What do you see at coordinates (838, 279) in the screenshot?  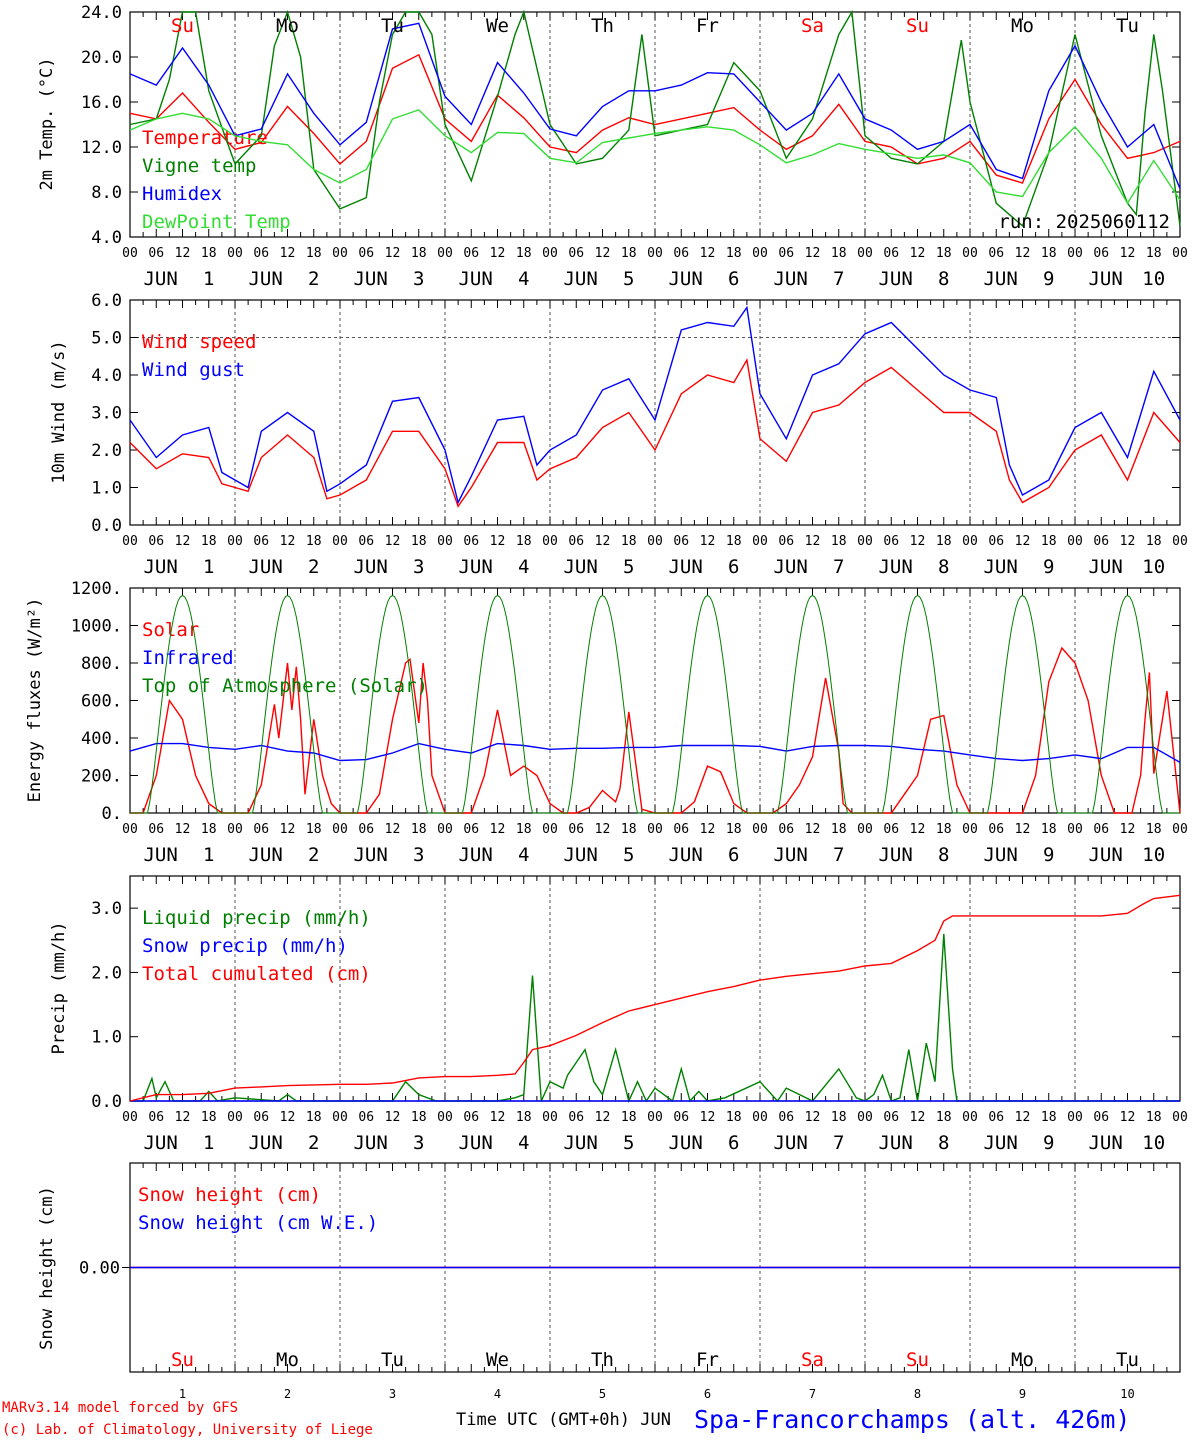 I see `day-label: 7` at bounding box center [838, 279].